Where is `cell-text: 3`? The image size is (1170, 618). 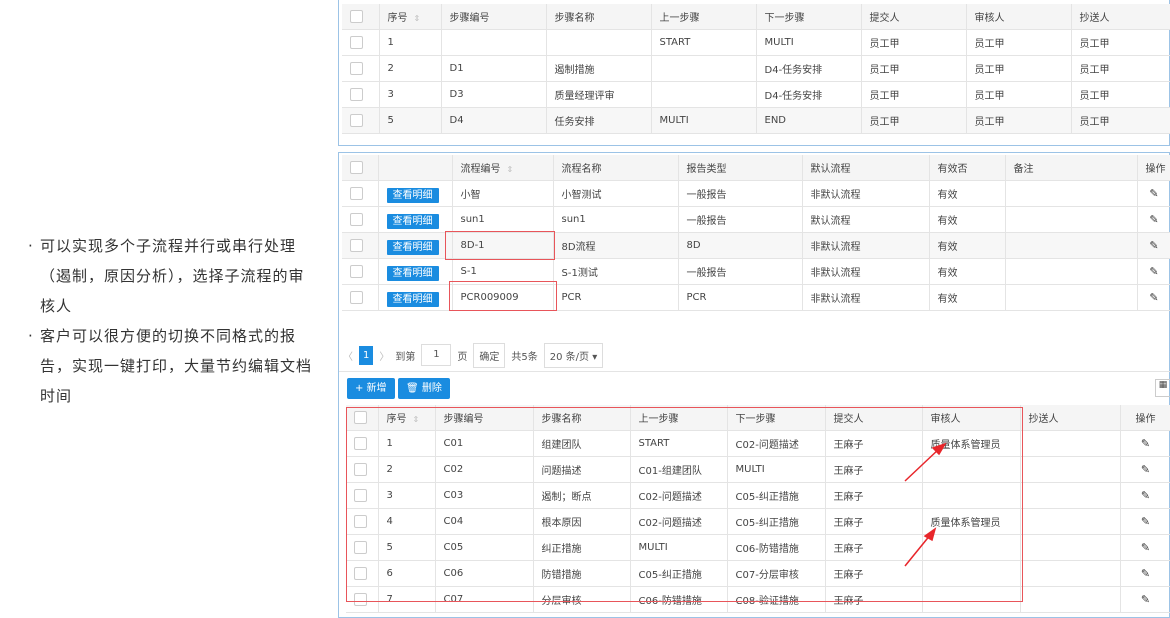
cell-text: 3 is located at coordinates (390, 94).